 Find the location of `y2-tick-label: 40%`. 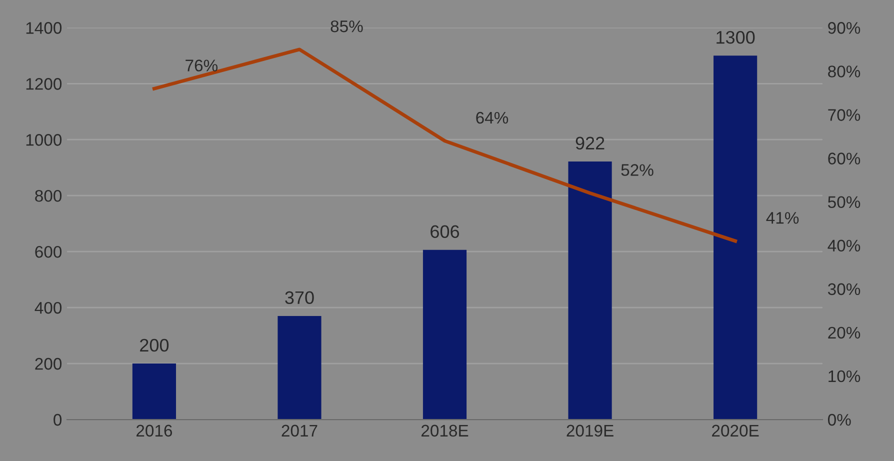

y2-tick-label: 40% is located at coordinates (844, 246).